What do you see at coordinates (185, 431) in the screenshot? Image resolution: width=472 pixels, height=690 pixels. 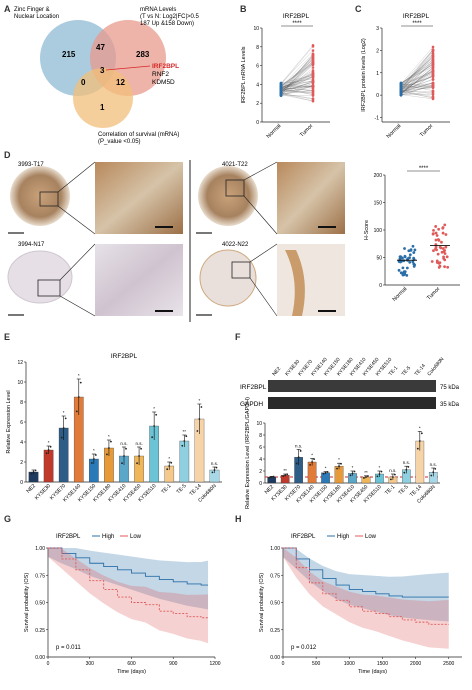 I see `significance-label: **` at bounding box center [185, 431].